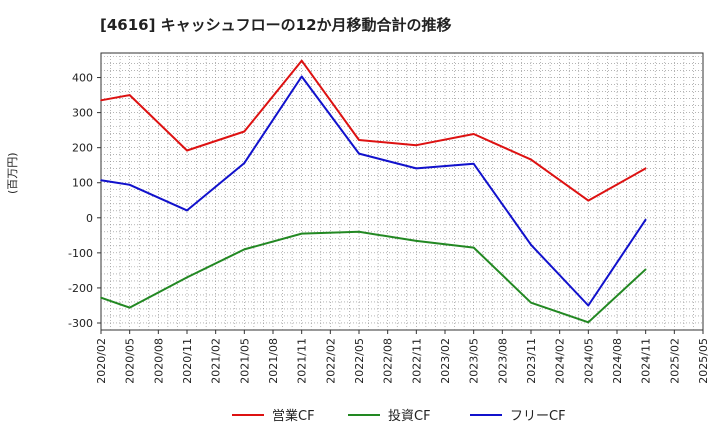 The image size is (720, 440). I want to click on x-tick-label: 2023/02, so click(445, 361).